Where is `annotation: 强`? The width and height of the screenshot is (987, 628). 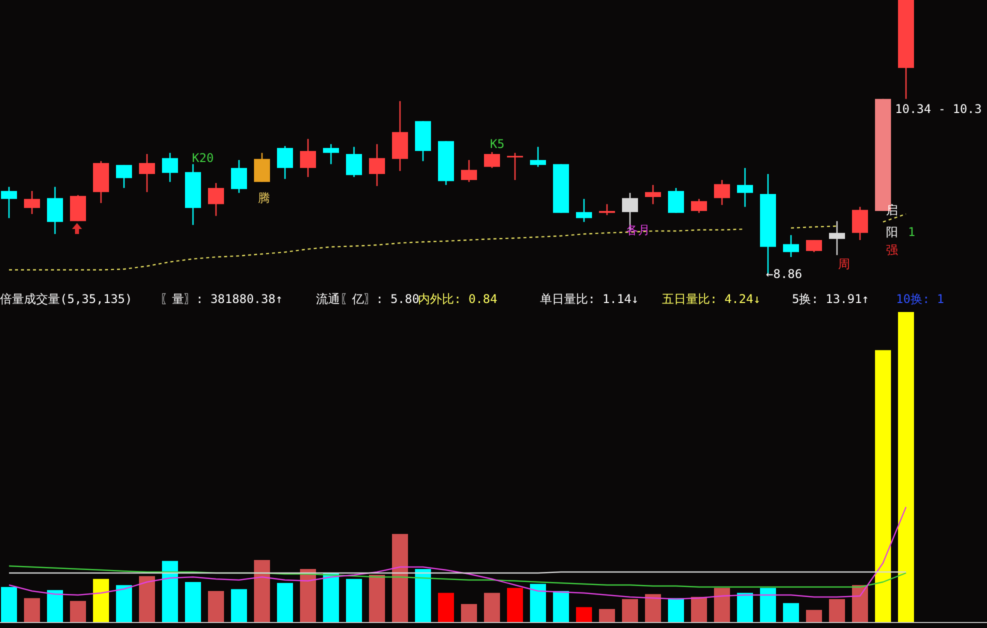
annotation: 强 is located at coordinates (892, 250).